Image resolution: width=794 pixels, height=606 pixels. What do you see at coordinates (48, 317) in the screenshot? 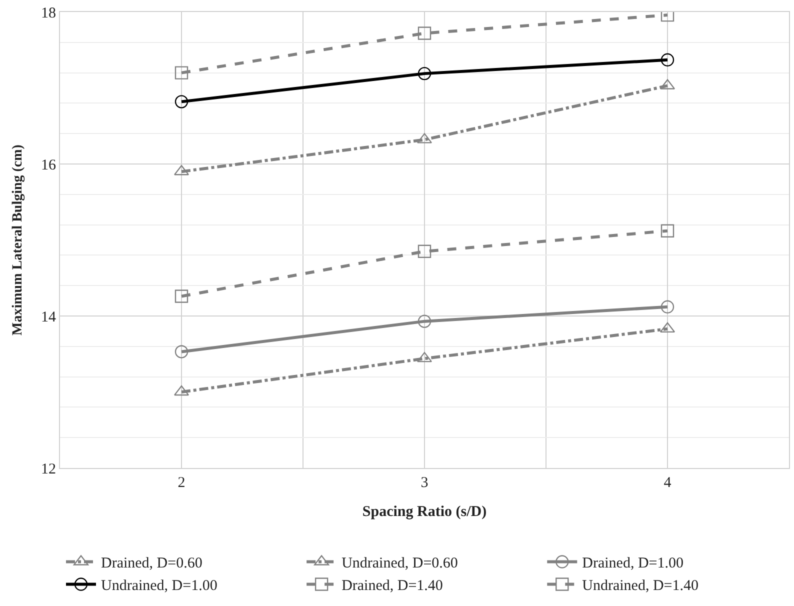
I see `y-tick-label: 14` at bounding box center [48, 317].